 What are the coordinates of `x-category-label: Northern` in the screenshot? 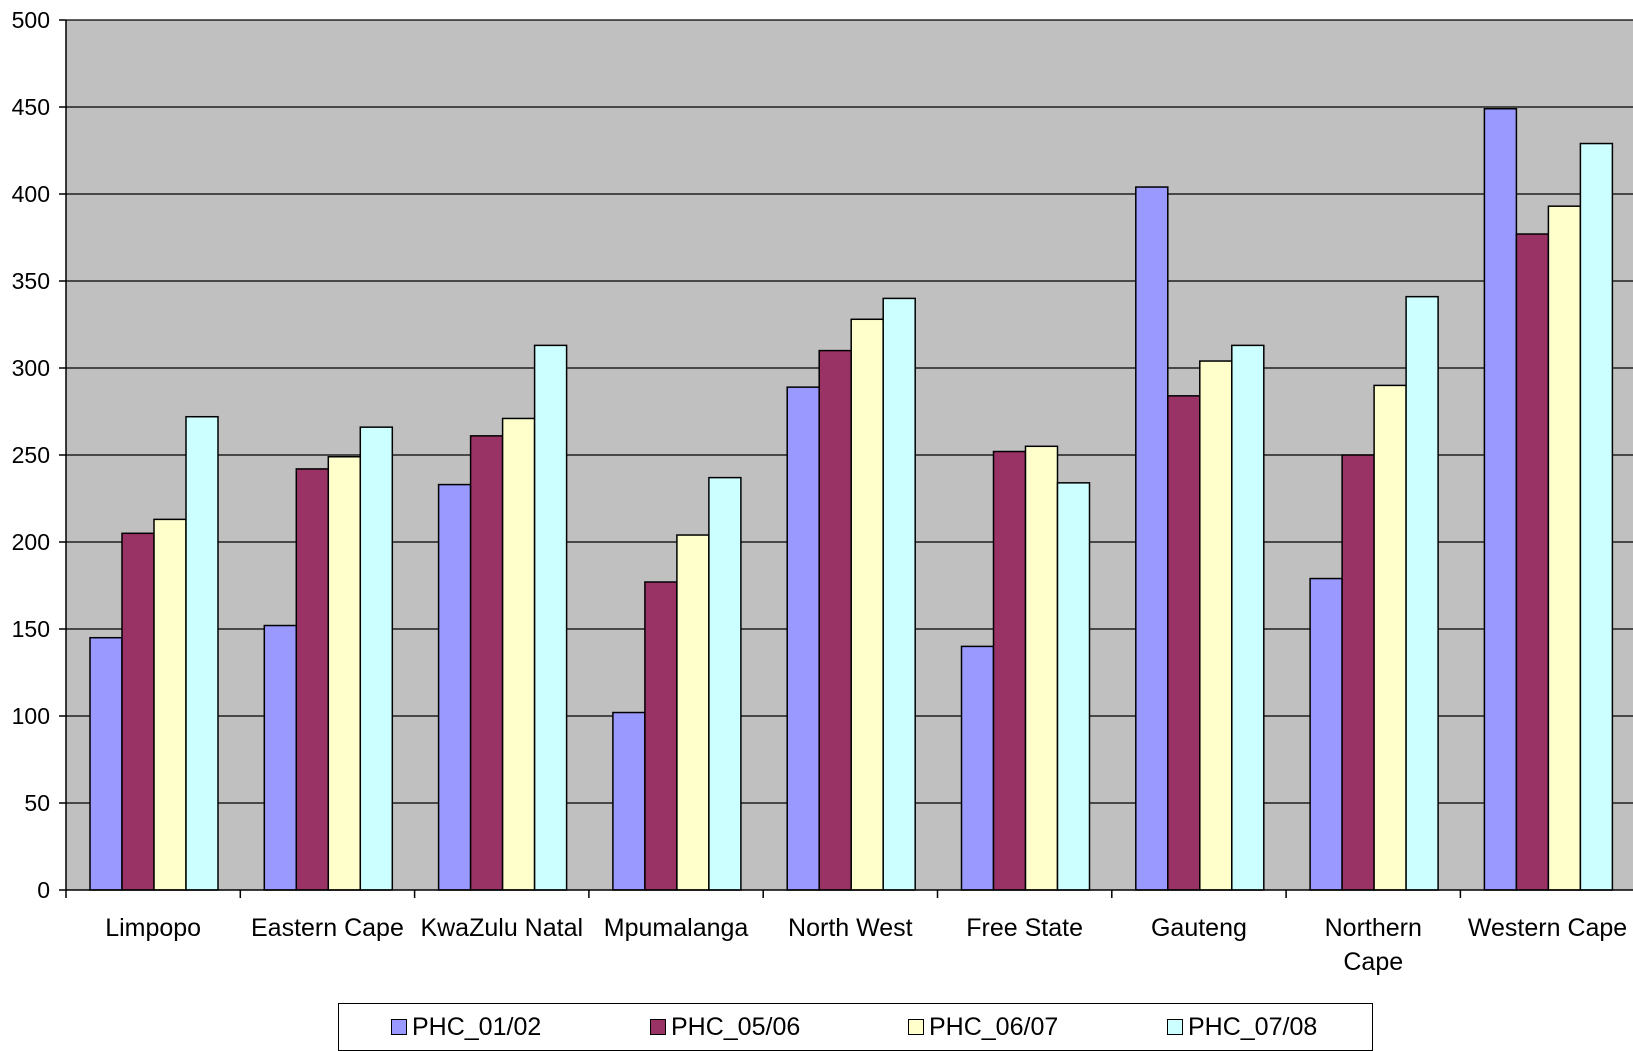 It's located at (1373, 928).